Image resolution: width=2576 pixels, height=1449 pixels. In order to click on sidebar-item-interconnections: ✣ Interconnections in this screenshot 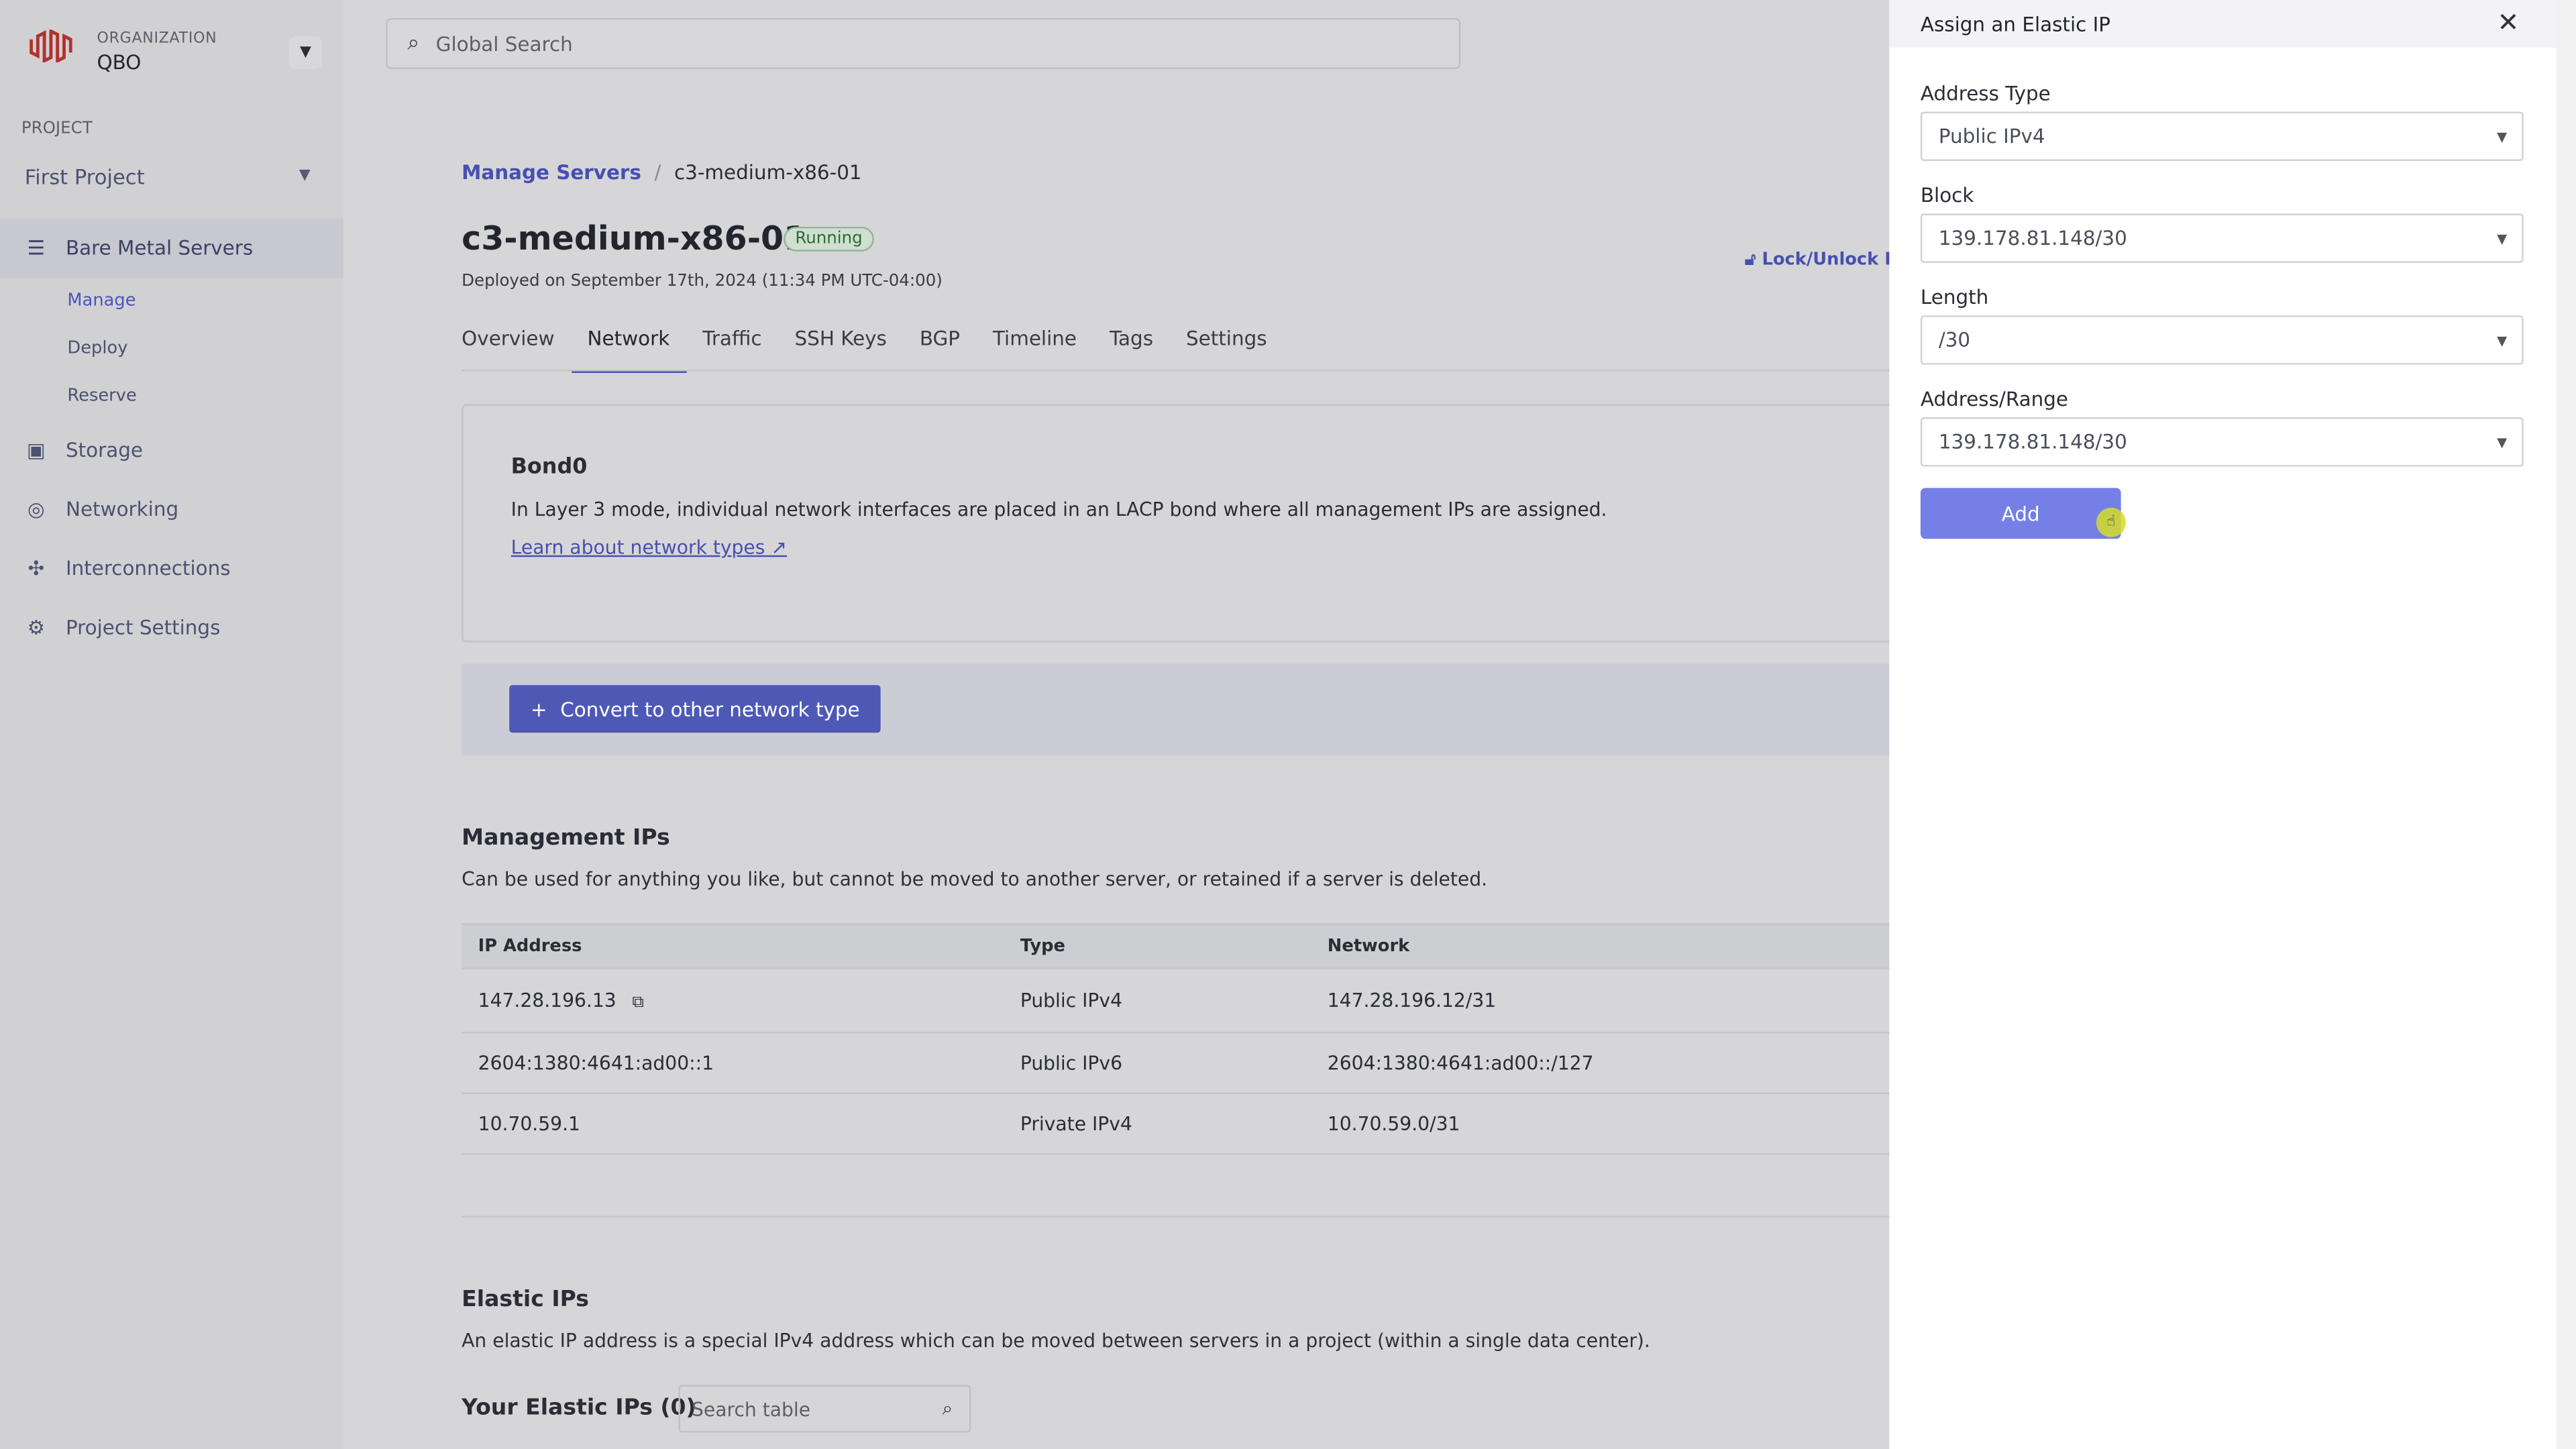, I will do `click(171, 568)`.